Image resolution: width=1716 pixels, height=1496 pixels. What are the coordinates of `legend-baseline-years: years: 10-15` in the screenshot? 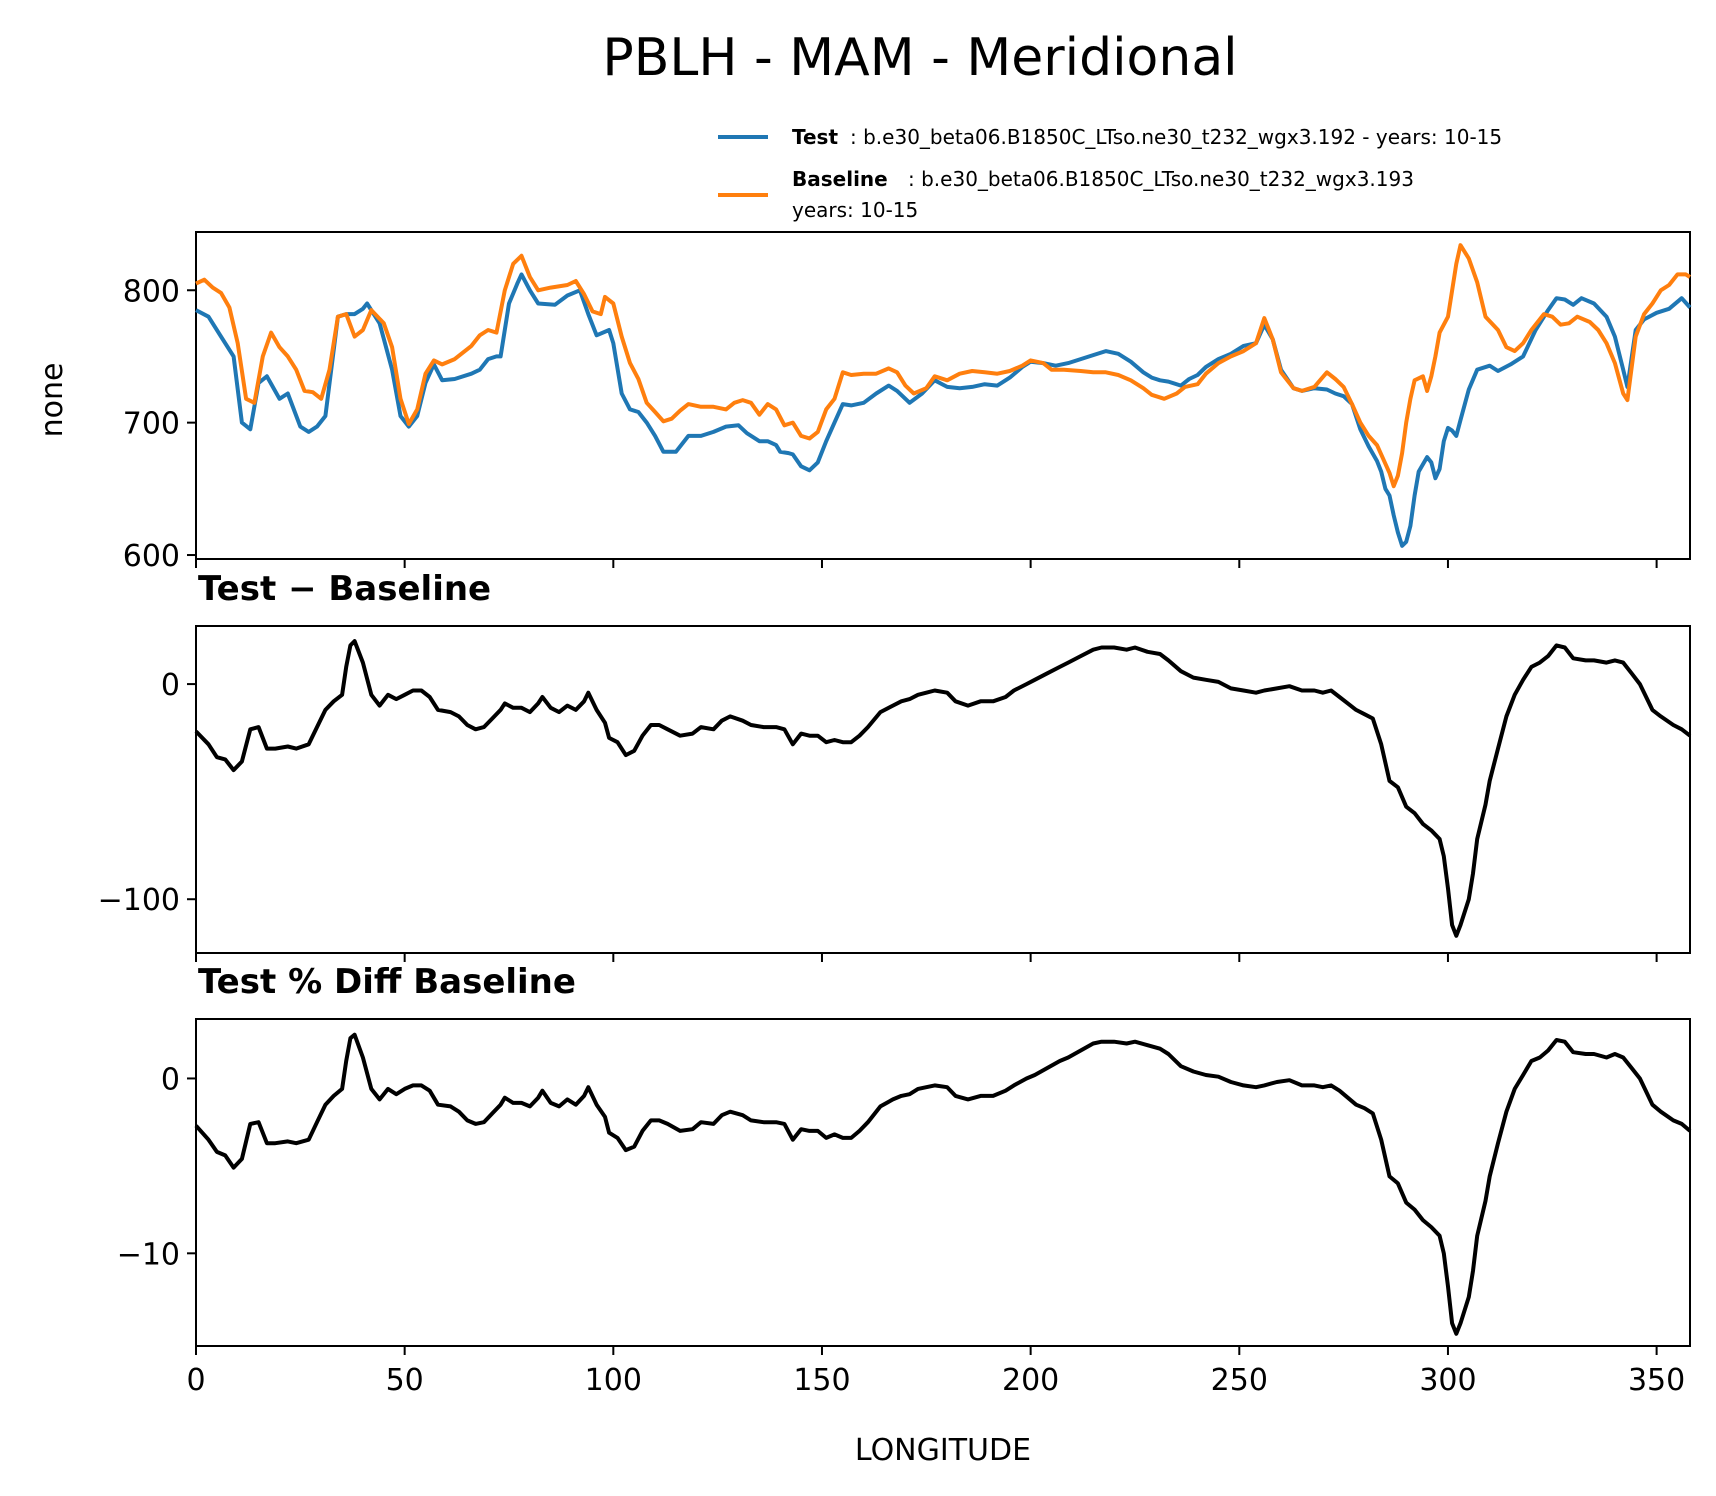 It's located at (855, 210).